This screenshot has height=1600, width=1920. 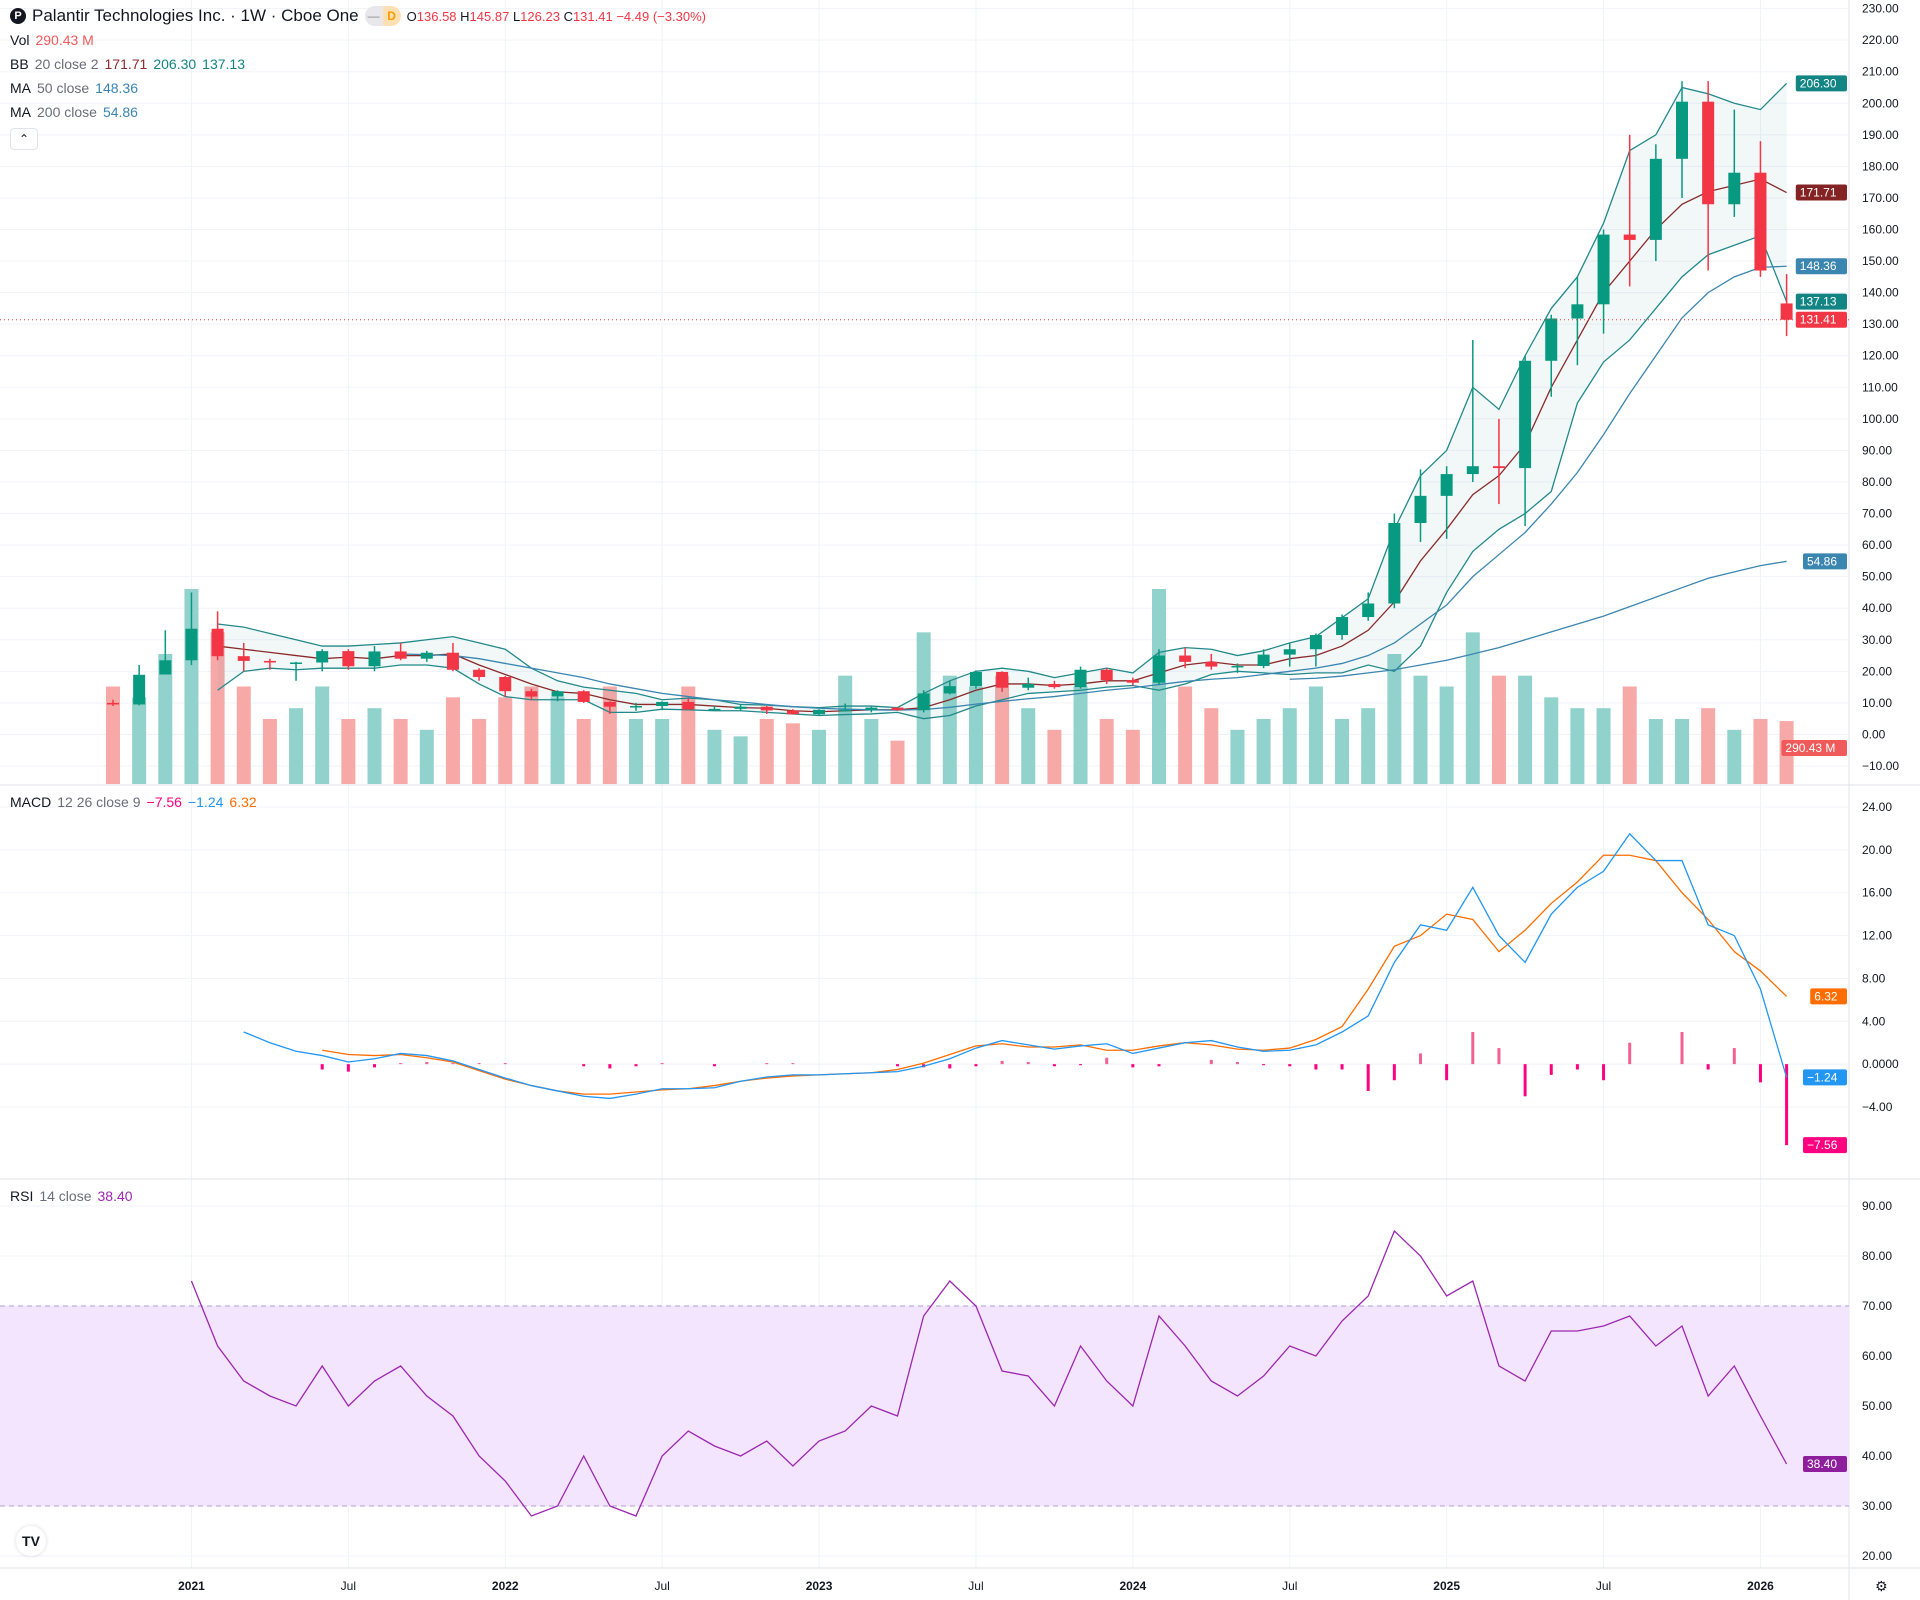 What do you see at coordinates (1877, 1456) in the screenshot?
I see `y-axis-tick: 40.00` at bounding box center [1877, 1456].